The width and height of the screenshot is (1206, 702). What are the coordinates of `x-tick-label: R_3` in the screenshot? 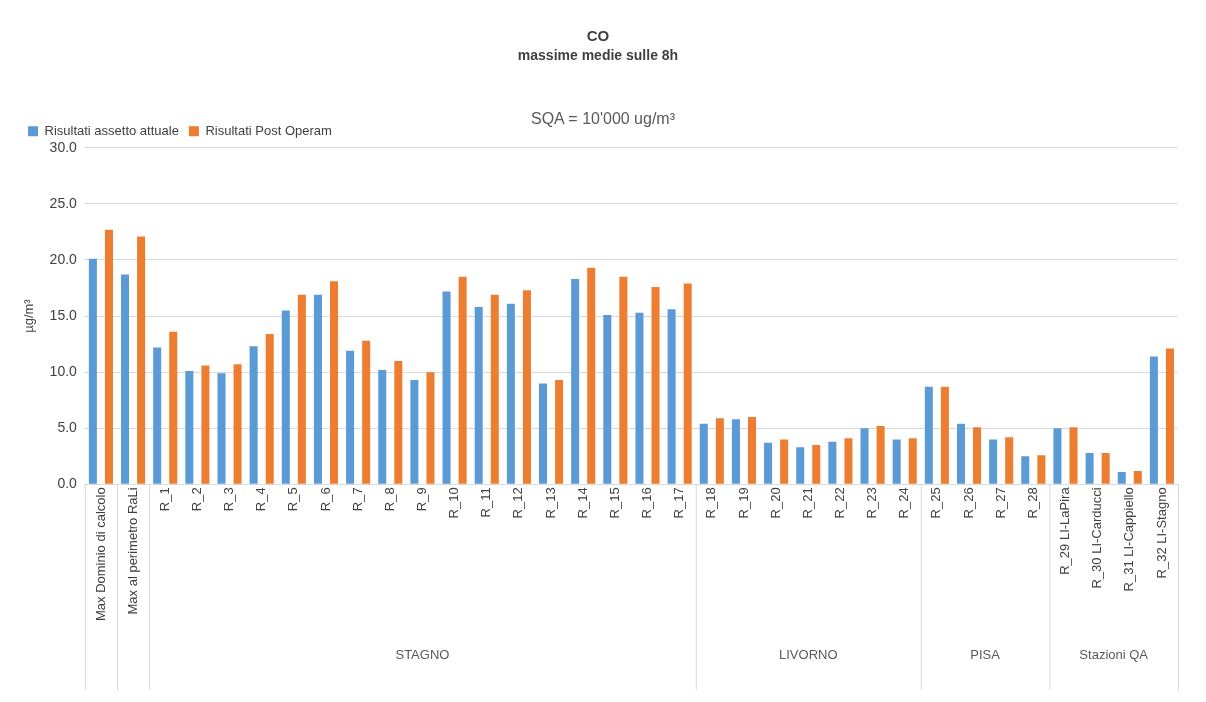 It's located at (229, 499).